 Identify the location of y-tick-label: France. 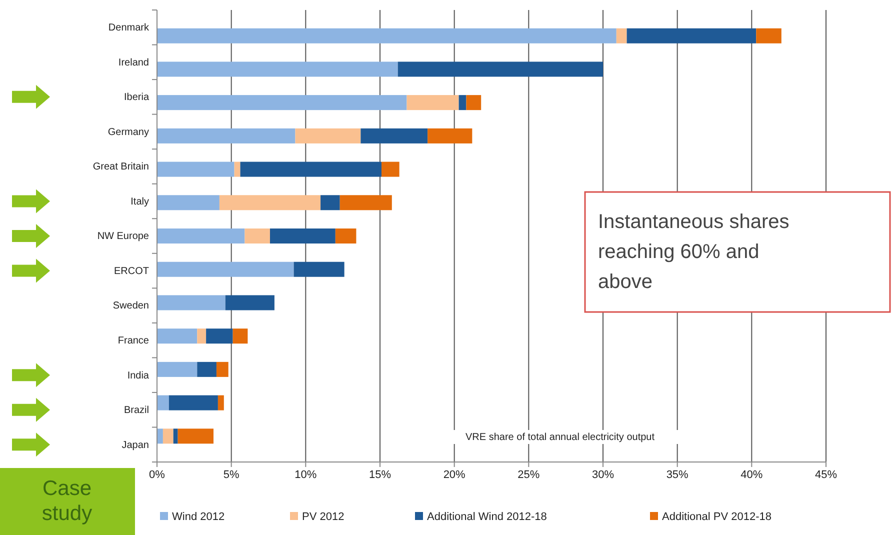
(134, 341).